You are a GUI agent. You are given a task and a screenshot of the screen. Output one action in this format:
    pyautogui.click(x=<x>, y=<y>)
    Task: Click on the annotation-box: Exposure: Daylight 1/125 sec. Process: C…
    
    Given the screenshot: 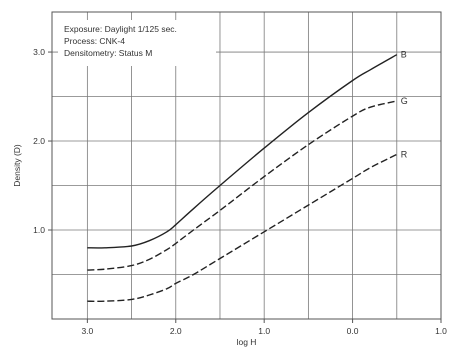 What is the action you would take?
    pyautogui.click(x=137, y=43)
    